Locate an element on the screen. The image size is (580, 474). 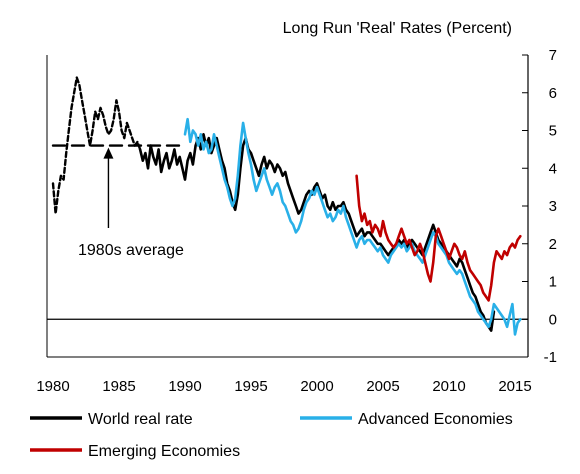
y-tick-label: 2 is located at coordinates (553, 244).